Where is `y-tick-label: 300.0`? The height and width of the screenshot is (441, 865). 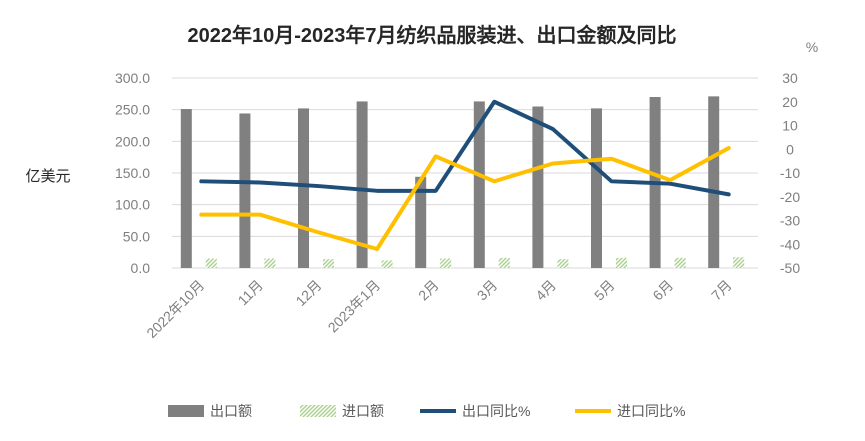 y-tick-label: 300.0 is located at coordinates (132, 78).